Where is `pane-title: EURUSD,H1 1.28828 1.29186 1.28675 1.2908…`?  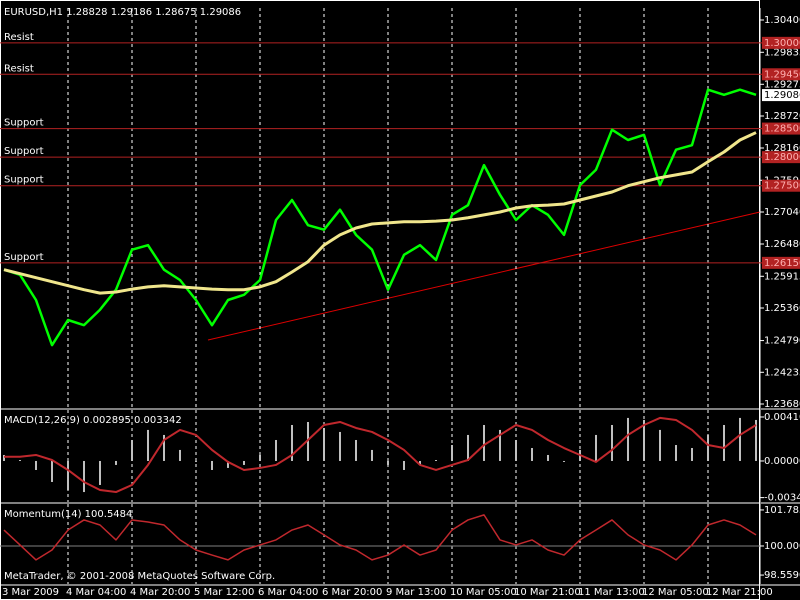
pane-title: EURUSD,H1 1.28828 1.29186 1.28675 1.2908… is located at coordinates (122, 12).